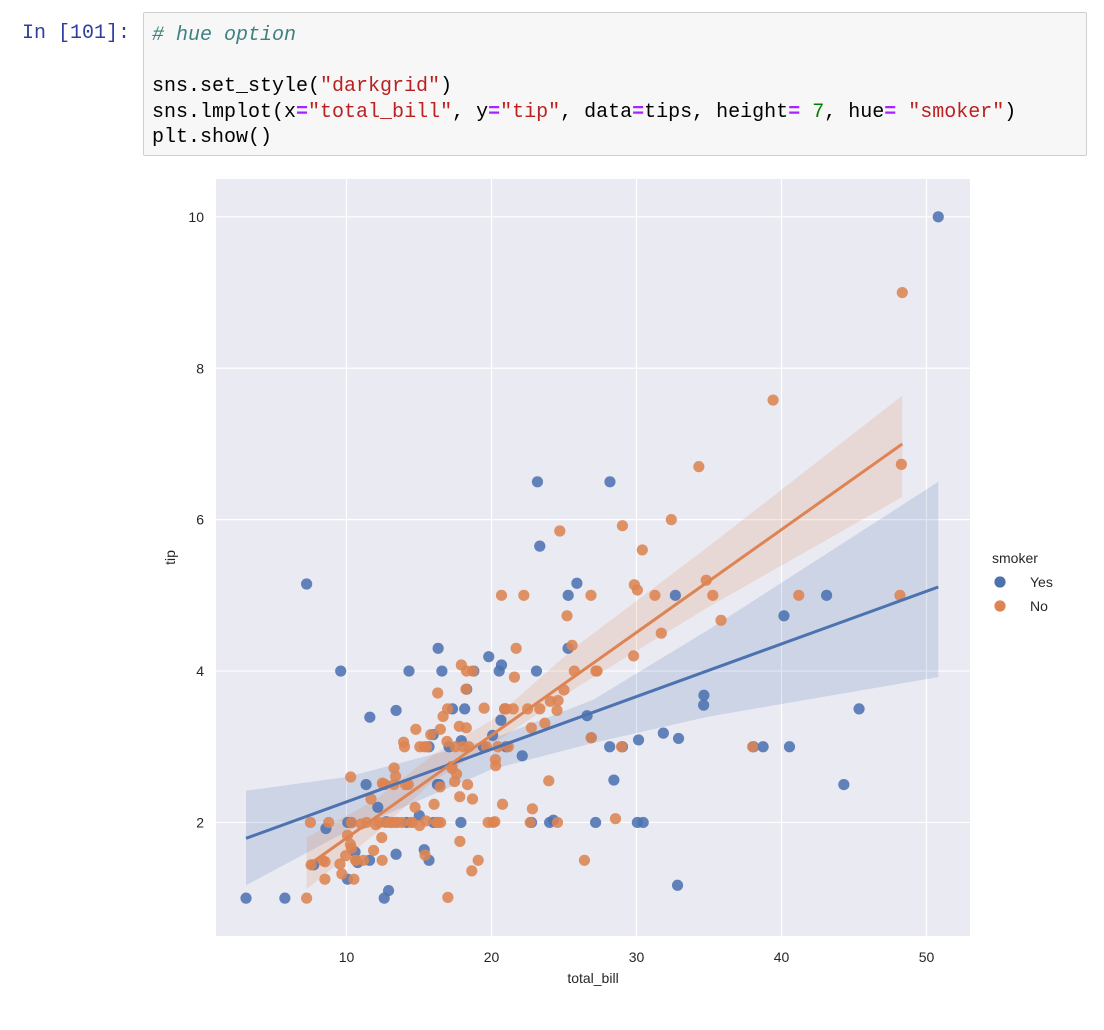 This screenshot has height=1030, width=1104. I want to click on code-token: , hue, so click(854, 112).